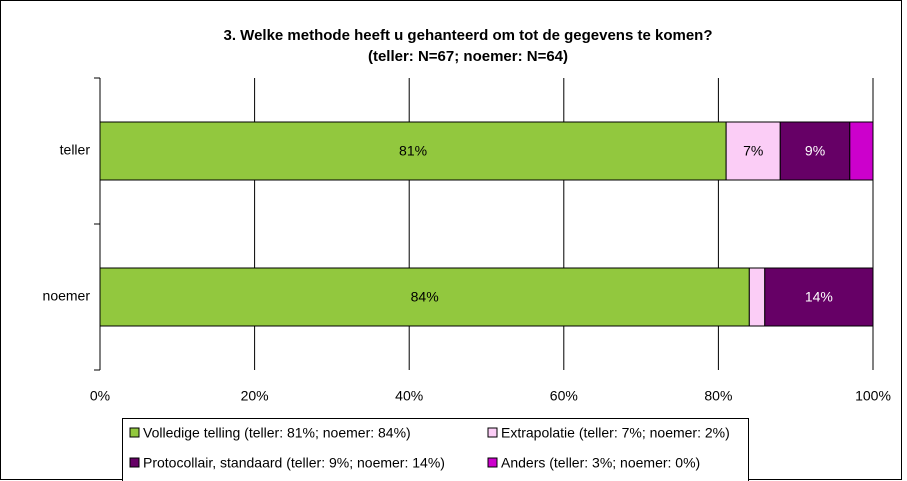  Describe the element at coordinates (753, 151) in the screenshot. I see `data-label: 7%` at that location.